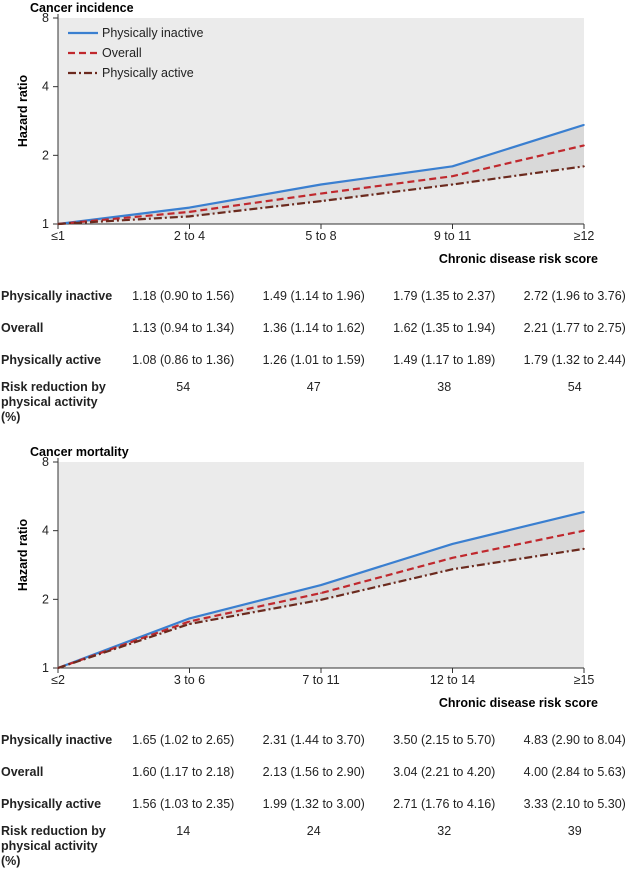 The image size is (640, 869). Describe the element at coordinates (82, 8) in the screenshot. I see `chart-title: Cancer incidence` at that location.